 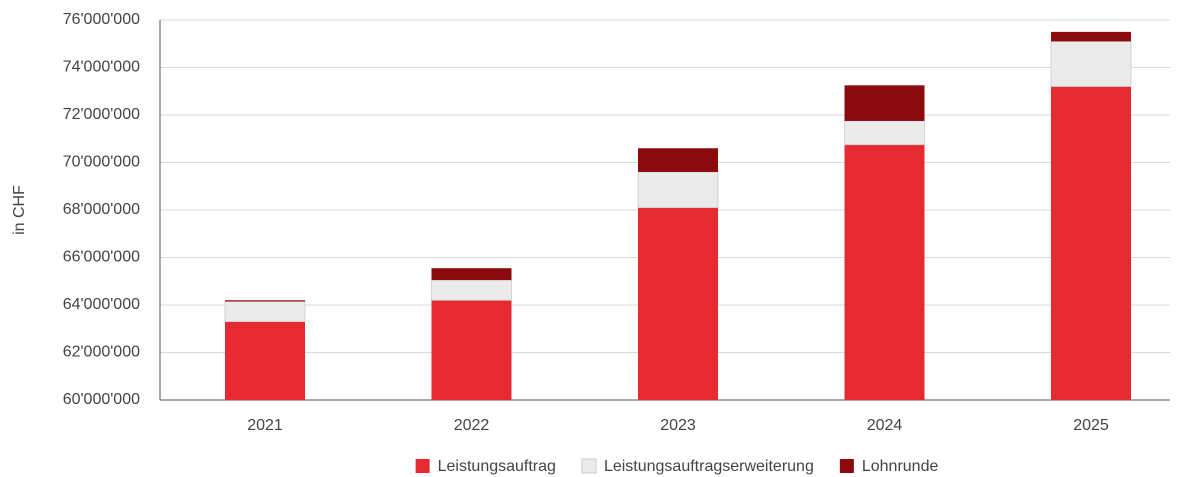 What do you see at coordinates (101, 209) in the screenshot?
I see `y-tick-label: 68'000'000` at bounding box center [101, 209].